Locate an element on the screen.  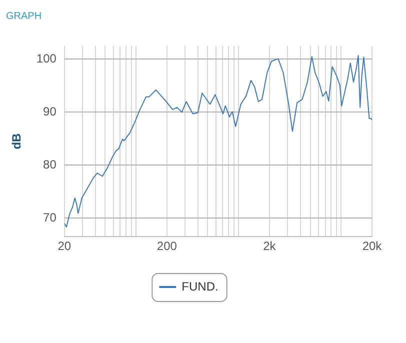
x-tick-label: 2k is located at coordinates (270, 246).